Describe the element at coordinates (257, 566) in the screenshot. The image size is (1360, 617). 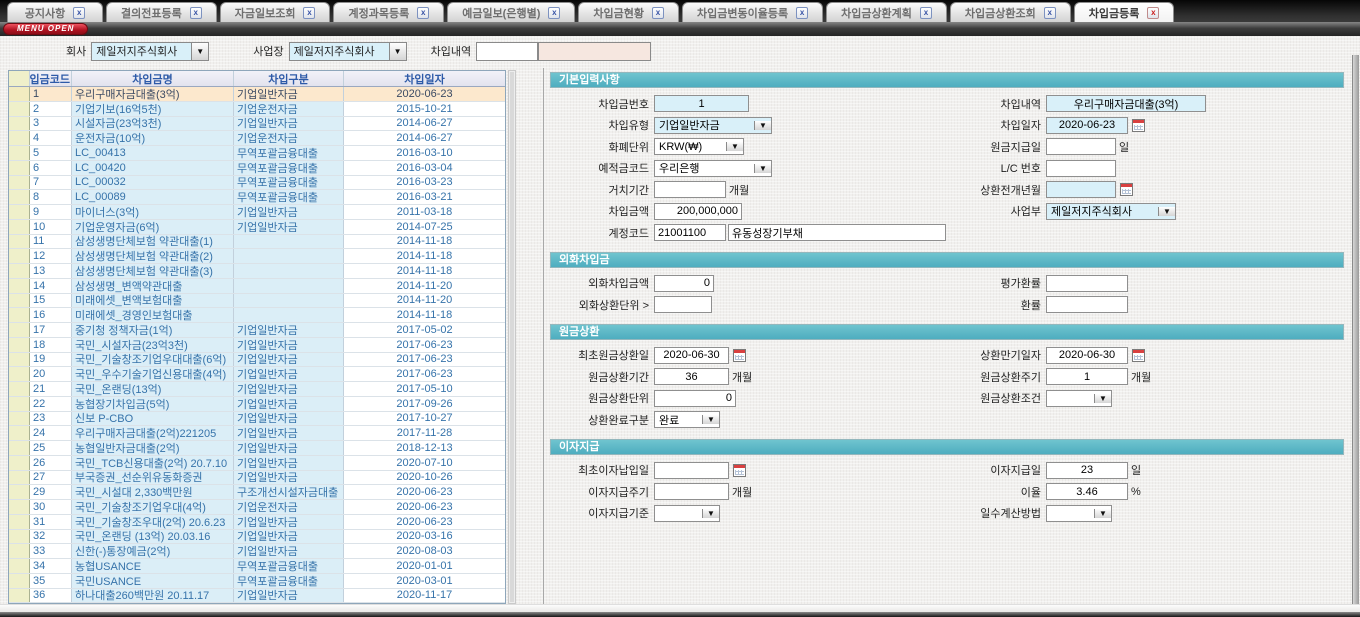
I see `table-row: 34 농협USANCE 무역포괄금융대출 2020-01-01` at that location.